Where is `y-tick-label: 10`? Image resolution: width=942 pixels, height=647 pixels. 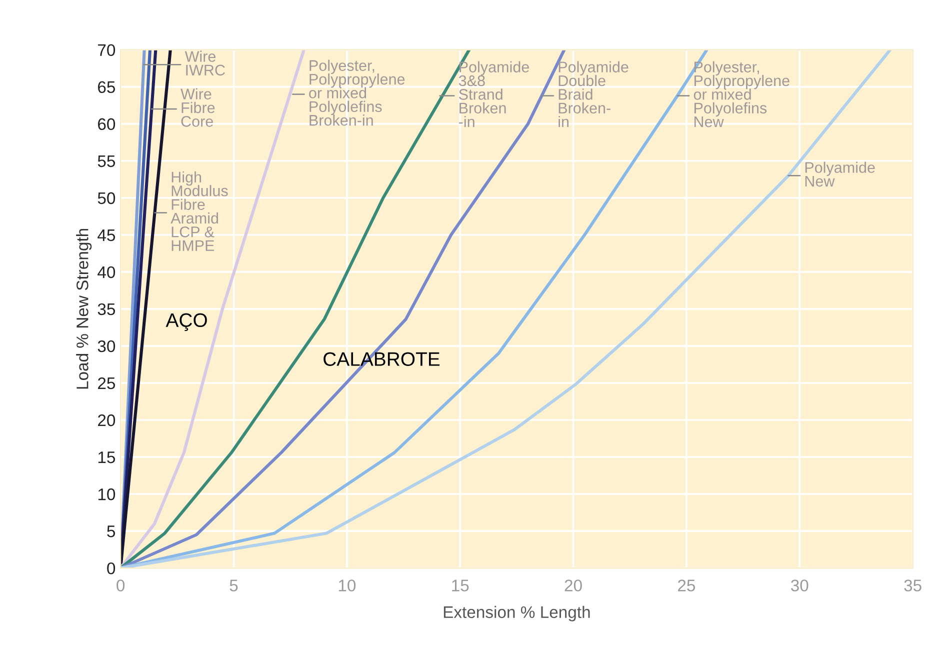 y-tick-label: 10 is located at coordinates (107, 494).